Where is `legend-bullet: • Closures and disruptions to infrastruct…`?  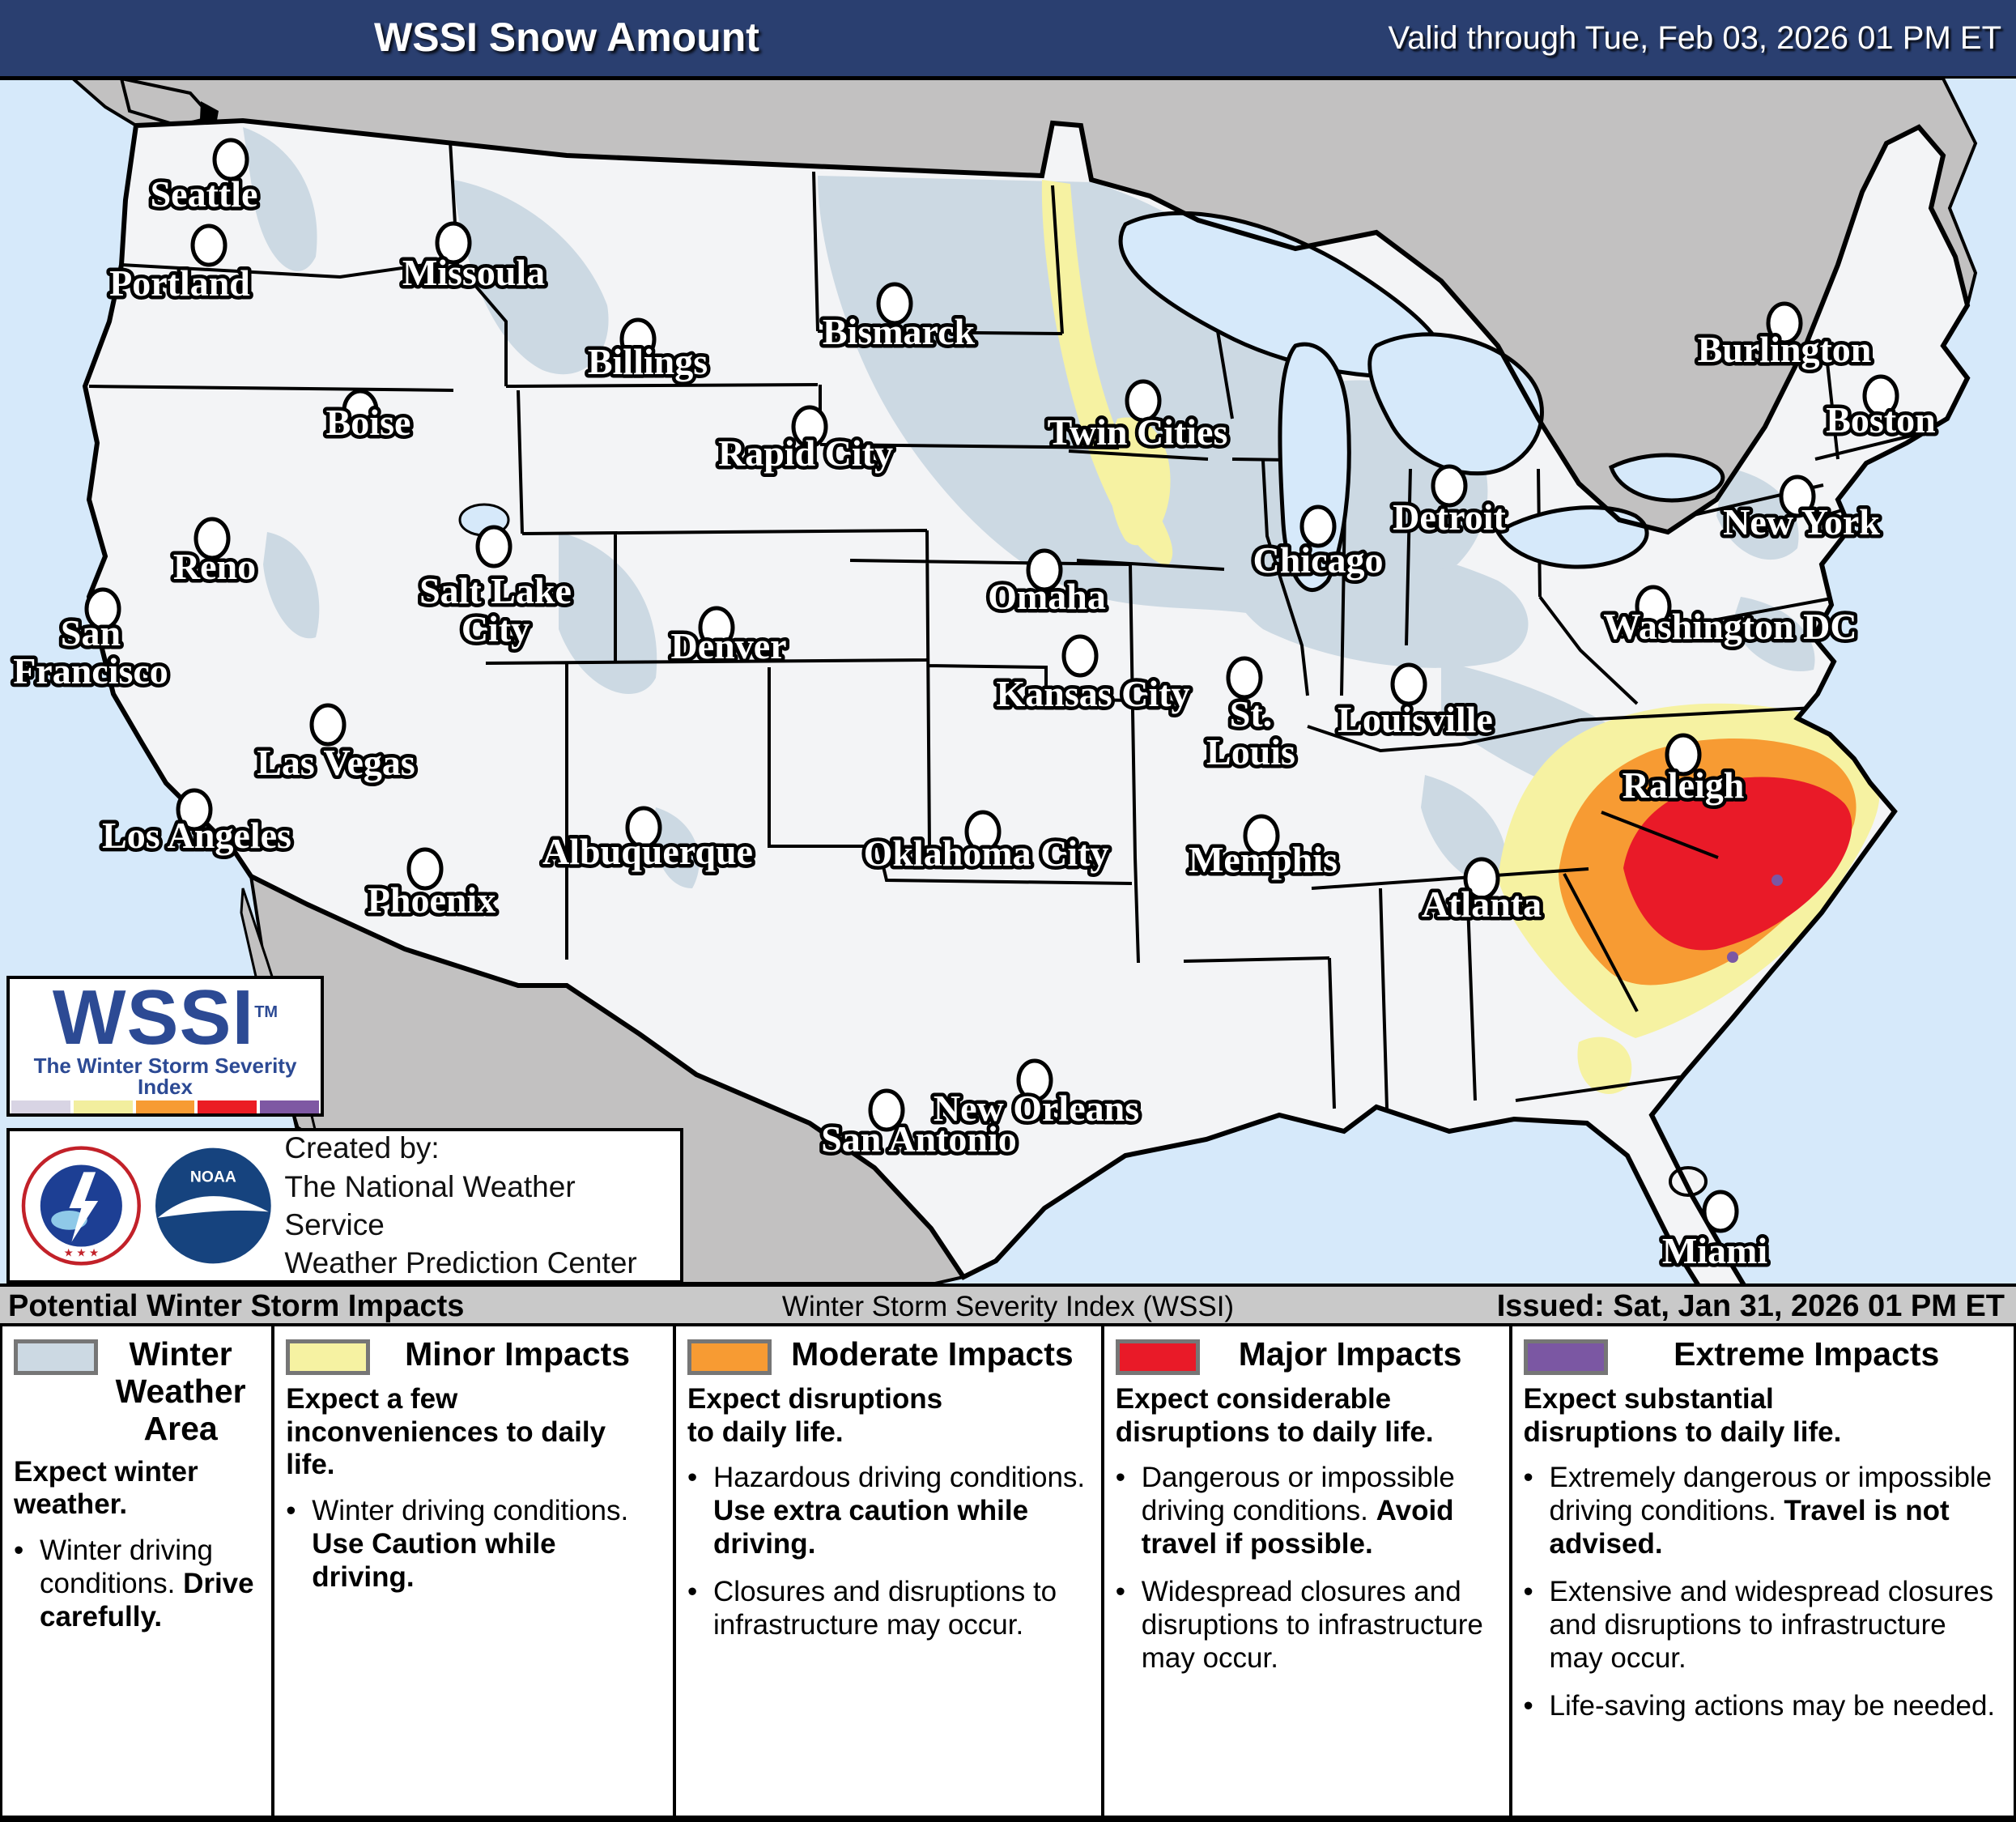 legend-bullet: • Closures and disruptions to infrastruct… is located at coordinates (872, 1609).